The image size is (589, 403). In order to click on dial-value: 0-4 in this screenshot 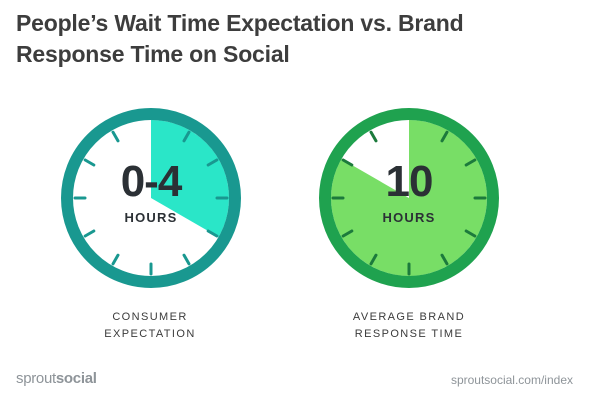, I will do `click(151, 181)`.